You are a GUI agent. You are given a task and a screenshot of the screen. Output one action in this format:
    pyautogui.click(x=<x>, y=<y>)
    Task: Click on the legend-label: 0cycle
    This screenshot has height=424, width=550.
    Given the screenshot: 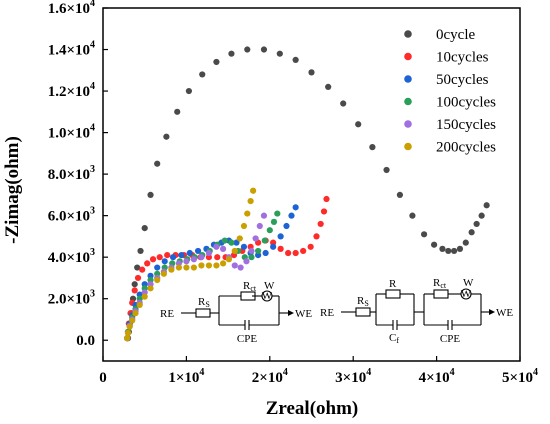 What is the action you would take?
    pyautogui.click(x=455, y=35)
    